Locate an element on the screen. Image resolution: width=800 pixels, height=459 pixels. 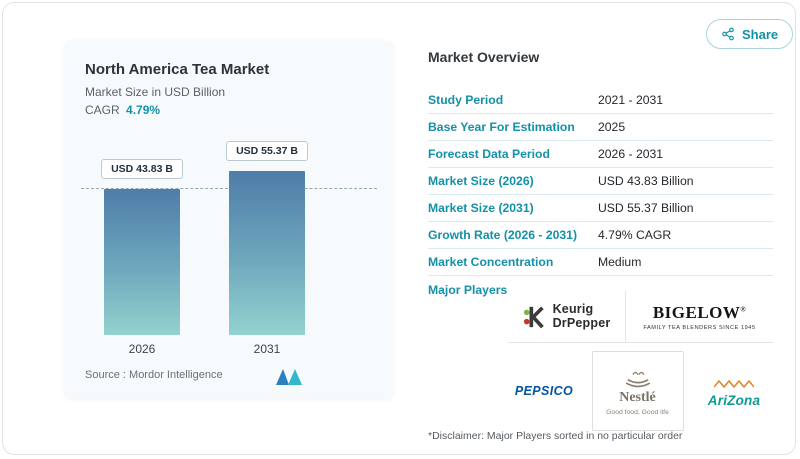
row-label: Study Period is located at coordinates (466, 100).